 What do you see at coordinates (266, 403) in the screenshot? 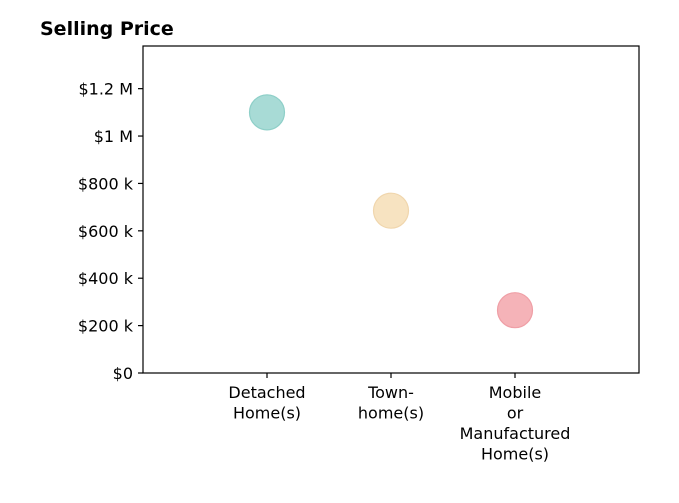
I see `x-tick-label: Detached Home(s)` at bounding box center [266, 403].